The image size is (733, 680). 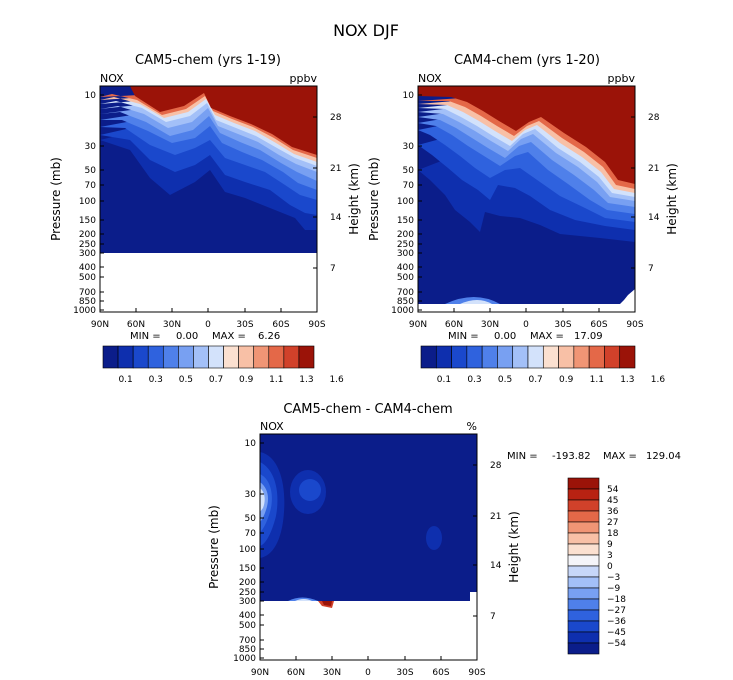 What do you see at coordinates (566, 380) in the screenshot?
I see `colorbar-label: 0.9` at bounding box center [566, 380].